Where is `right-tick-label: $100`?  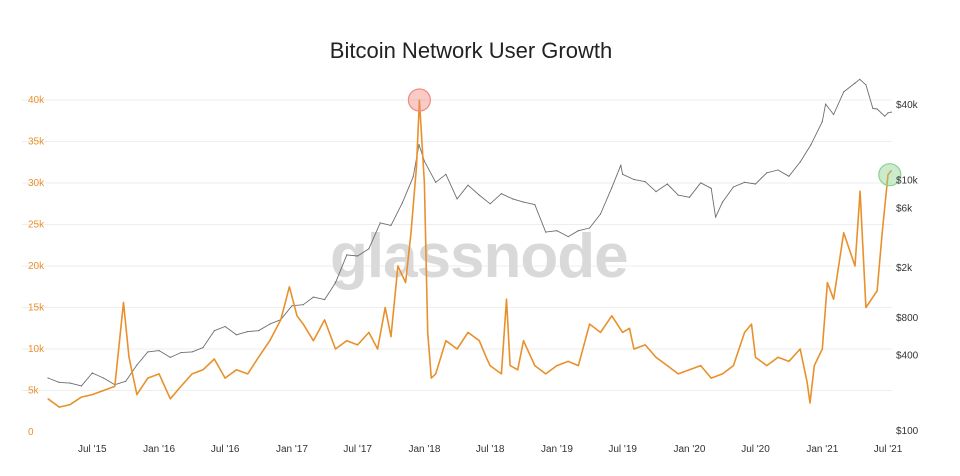
right-tick-label: $100 is located at coordinates (907, 431).